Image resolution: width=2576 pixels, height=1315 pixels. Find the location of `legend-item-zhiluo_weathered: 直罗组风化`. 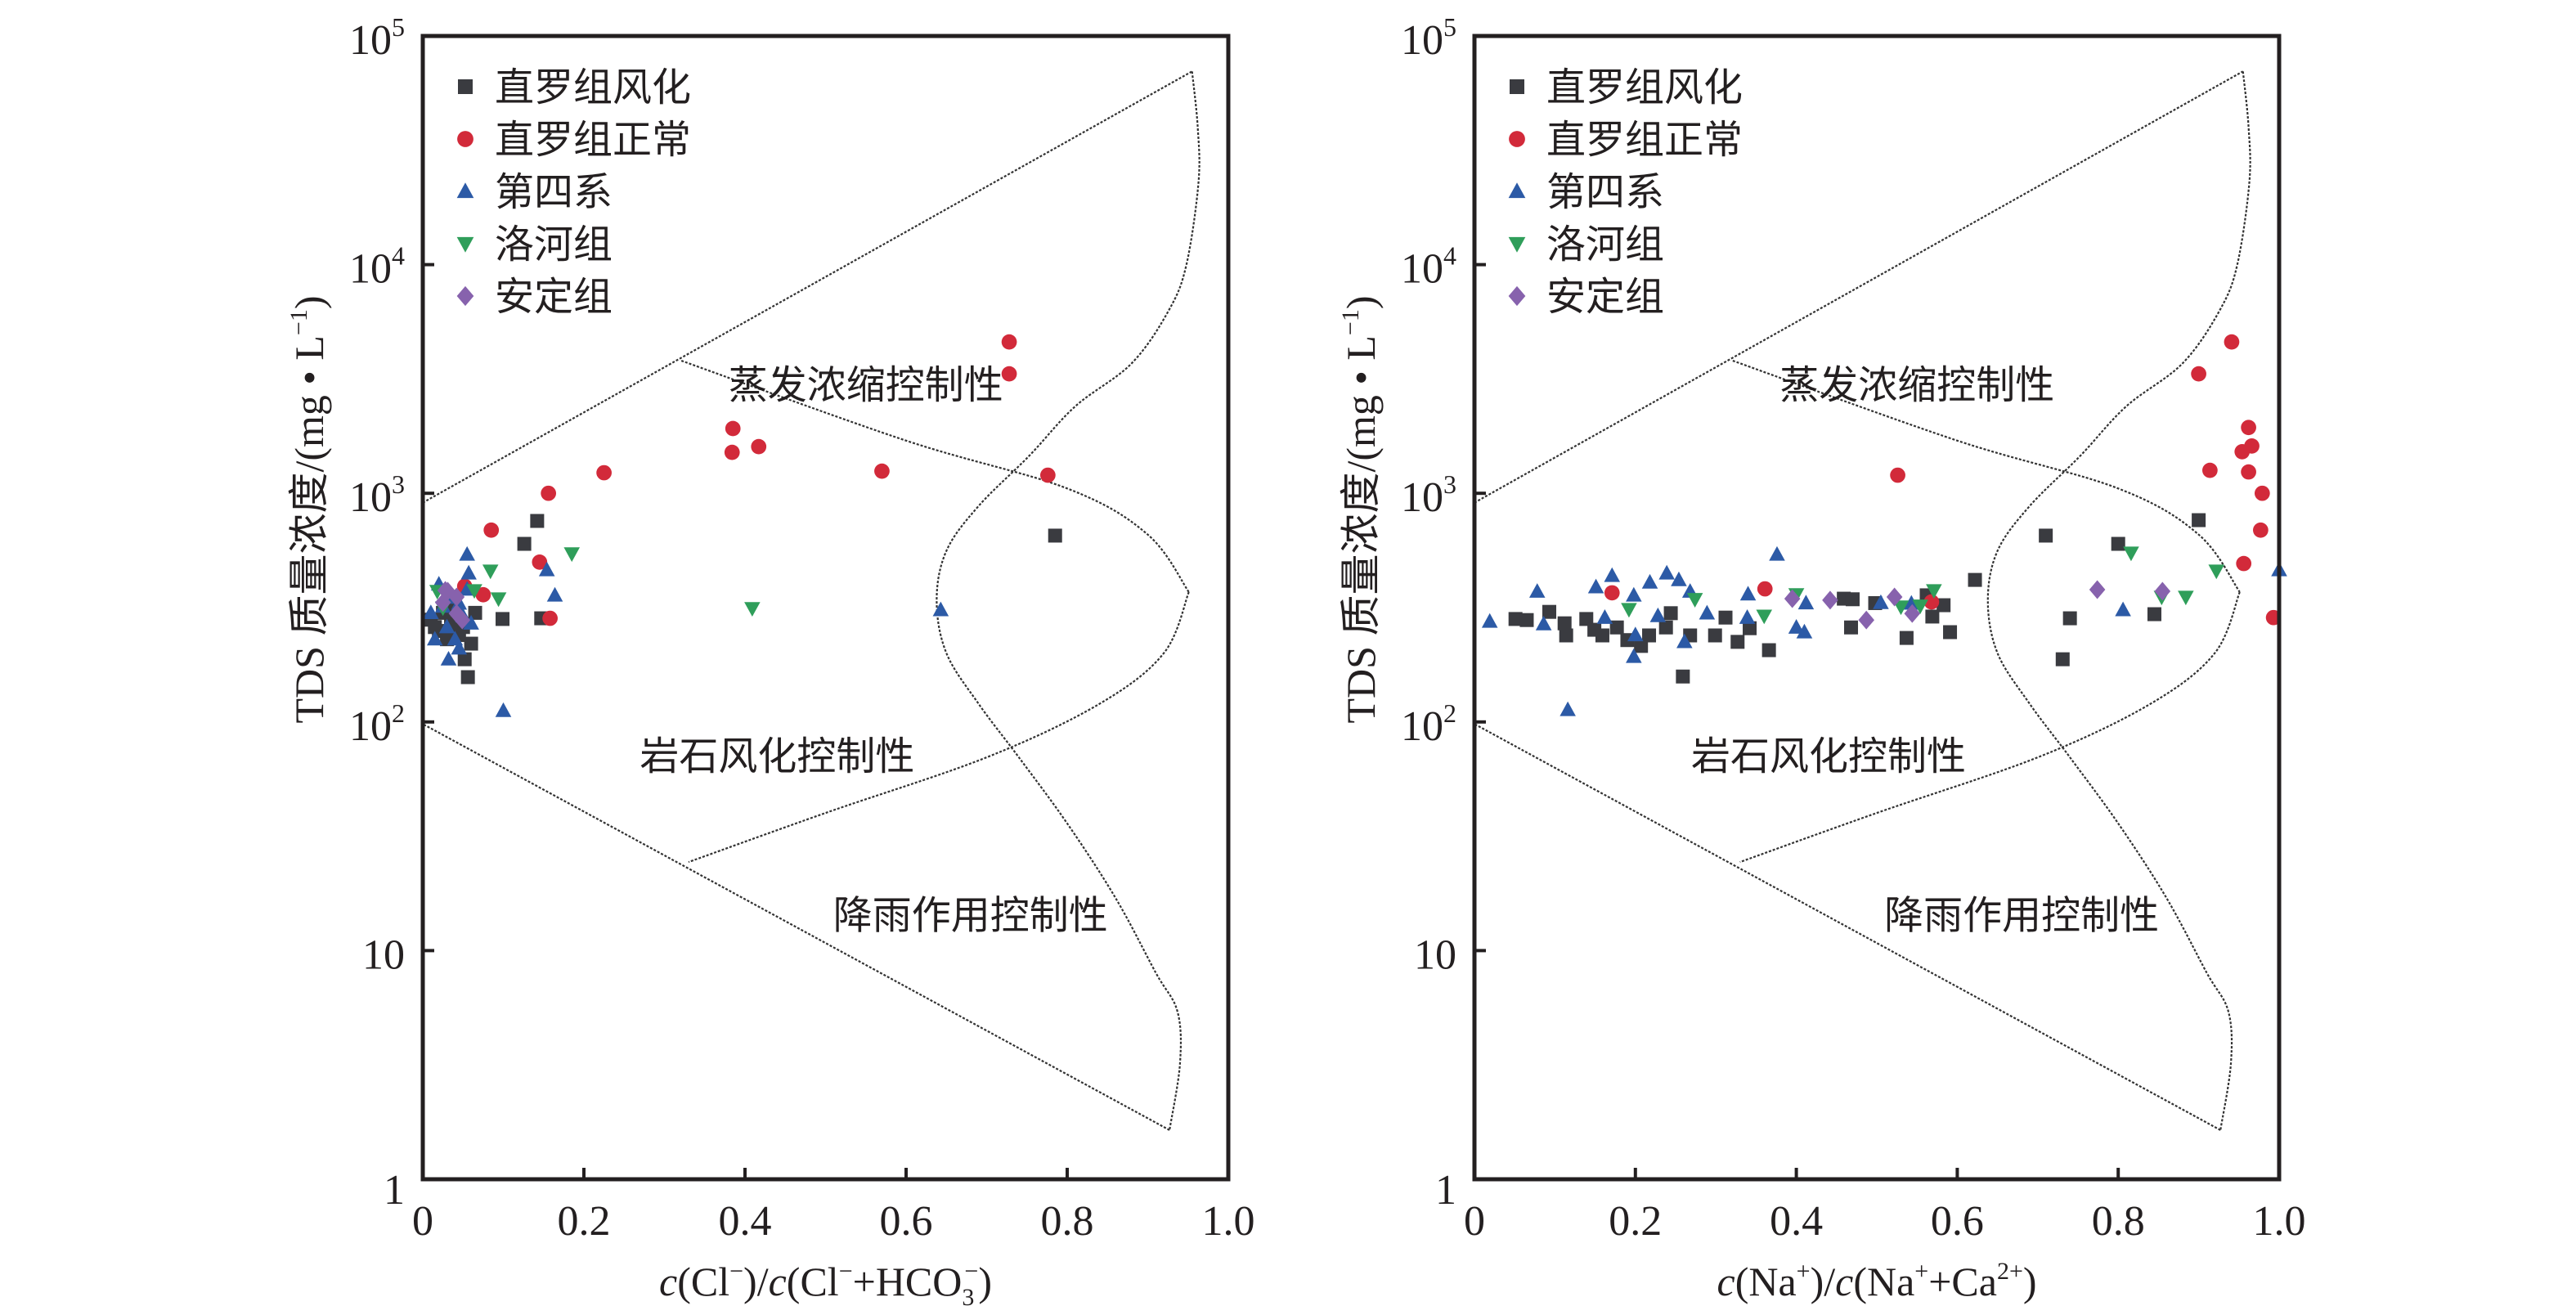

legend-item-zhiluo_weathered: 直罗组风化 is located at coordinates (1626, 87).